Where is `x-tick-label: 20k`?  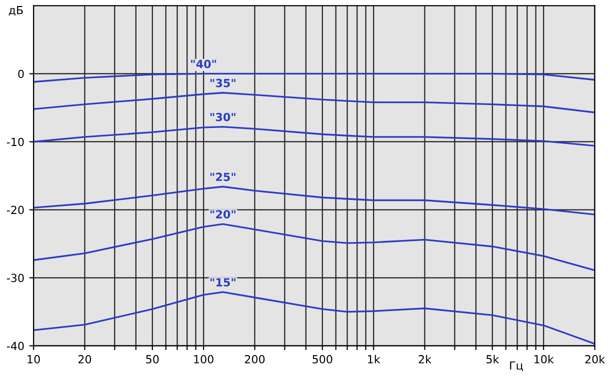 x-tick-label: 20k is located at coordinates (595, 359).